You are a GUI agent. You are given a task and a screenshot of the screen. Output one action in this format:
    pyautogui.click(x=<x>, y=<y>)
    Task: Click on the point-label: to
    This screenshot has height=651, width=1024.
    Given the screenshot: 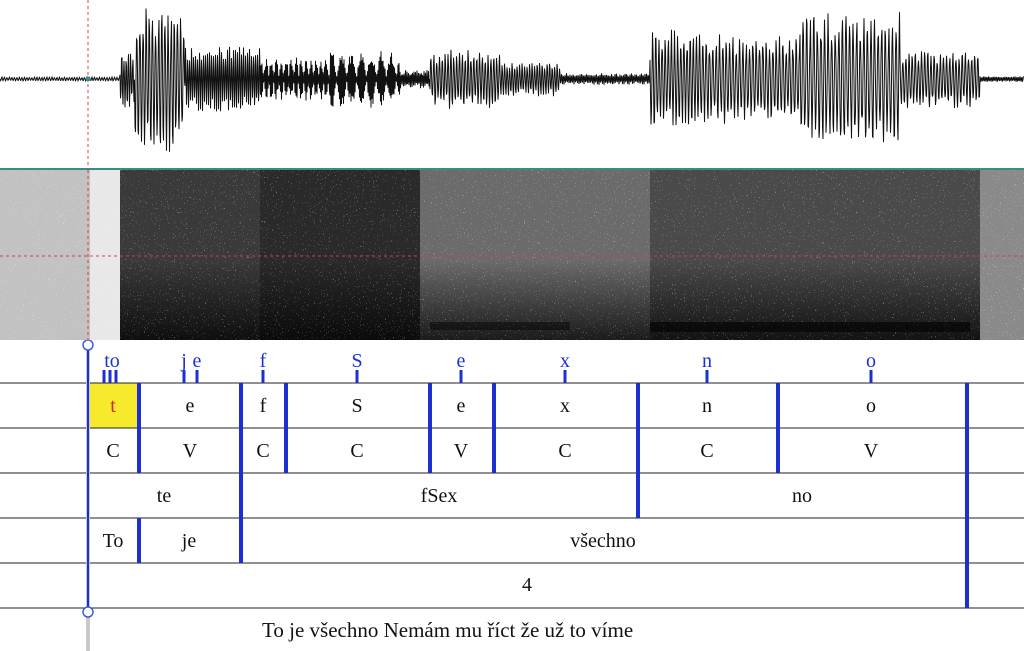 What is the action you would take?
    pyautogui.click(x=112, y=361)
    